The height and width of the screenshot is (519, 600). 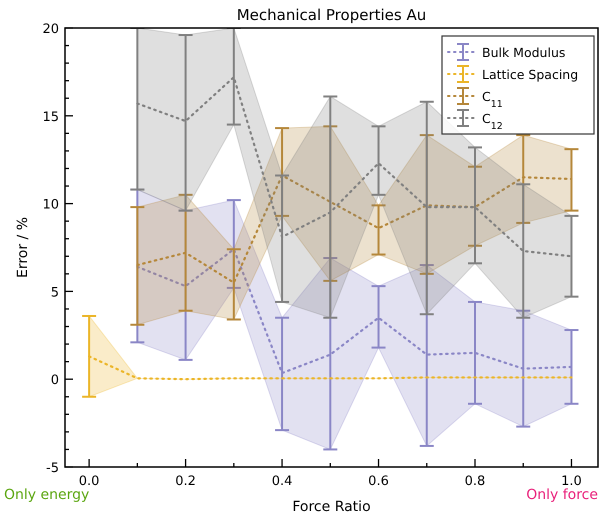 What do you see at coordinates (571, 481) in the screenshot?
I see `x-tick-label: 1.0` at bounding box center [571, 481].